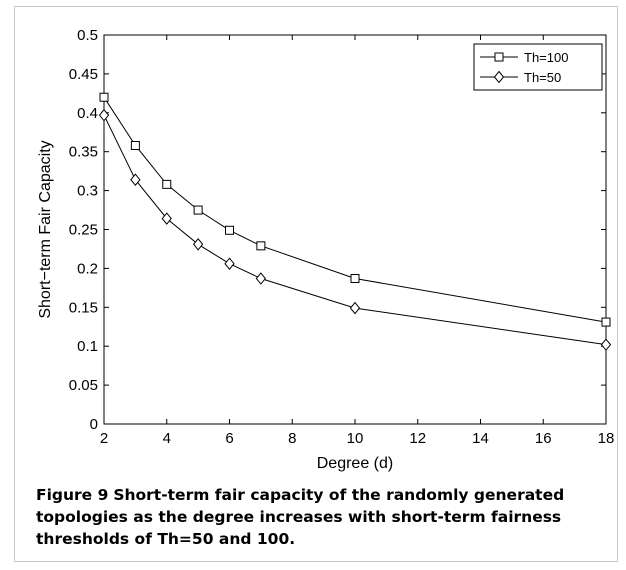 The width and height of the screenshot is (626, 570). What do you see at coordinates (542, 77) in the screenshot?
I see `legend-label: Th=50` at bounding box center [542, 77].